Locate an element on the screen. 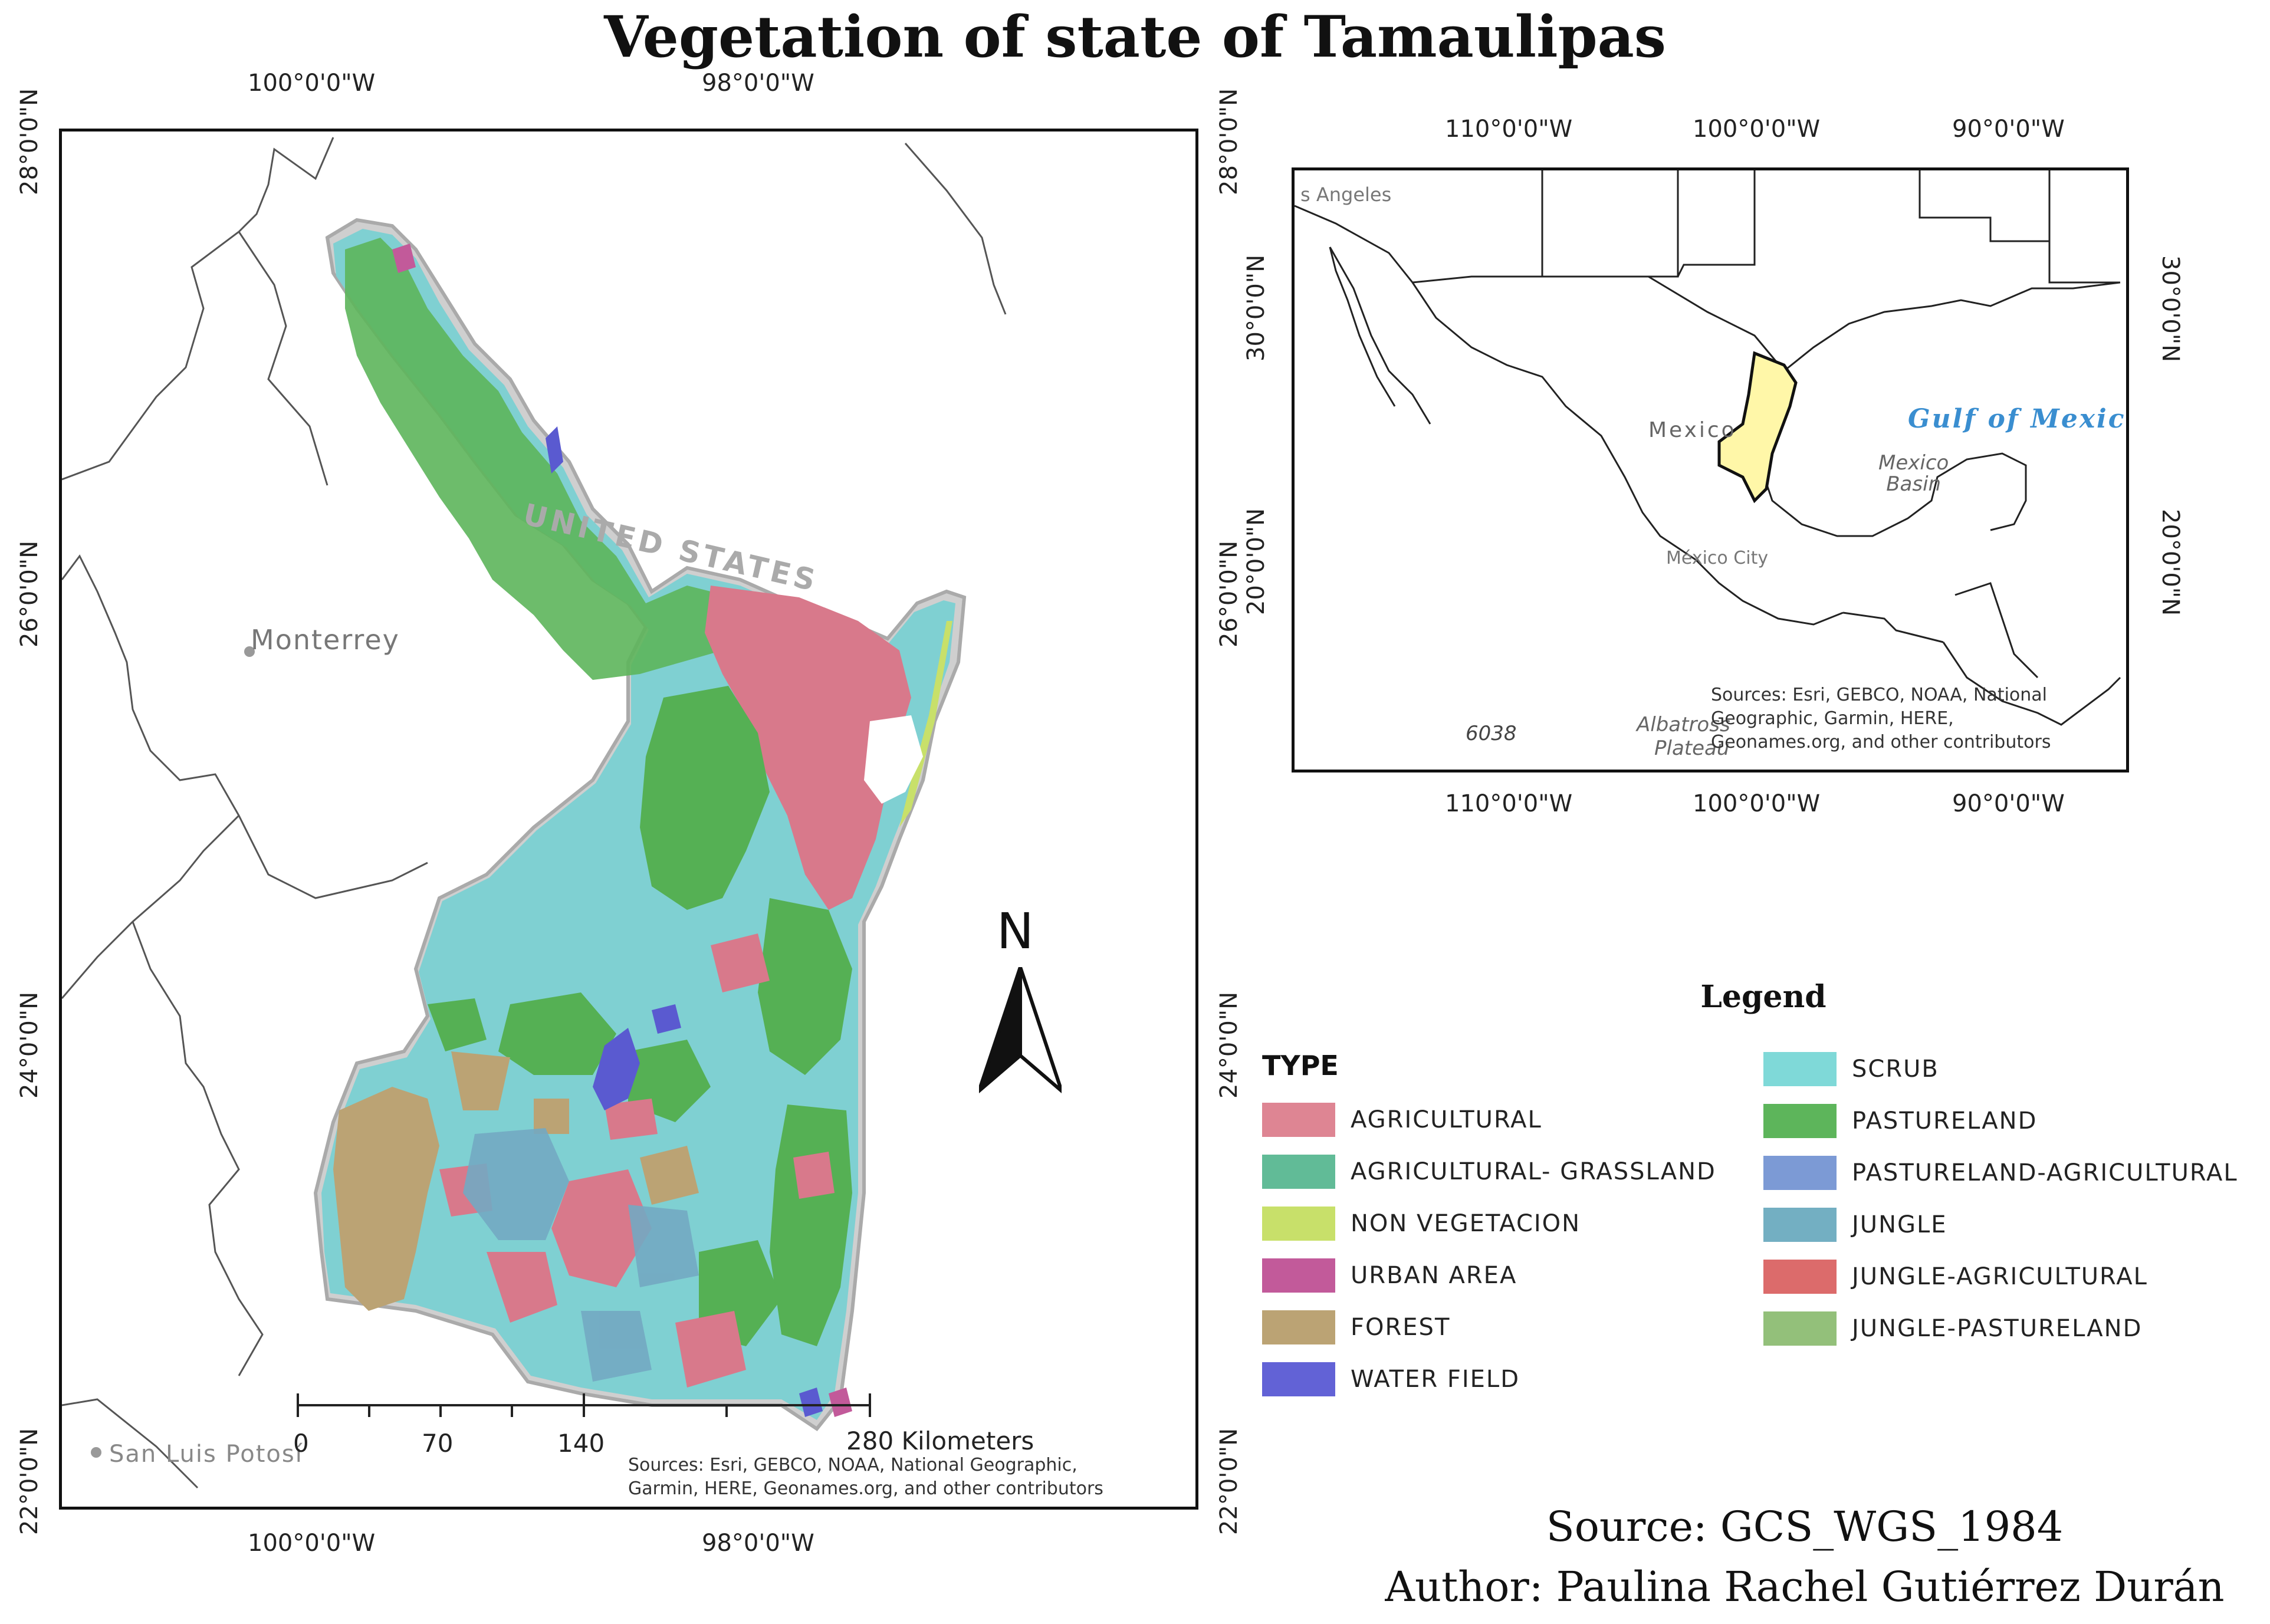 The image size is (2270, 1624). mexico-basin-line-1: Mexico is located at coordinates (1914, 463).